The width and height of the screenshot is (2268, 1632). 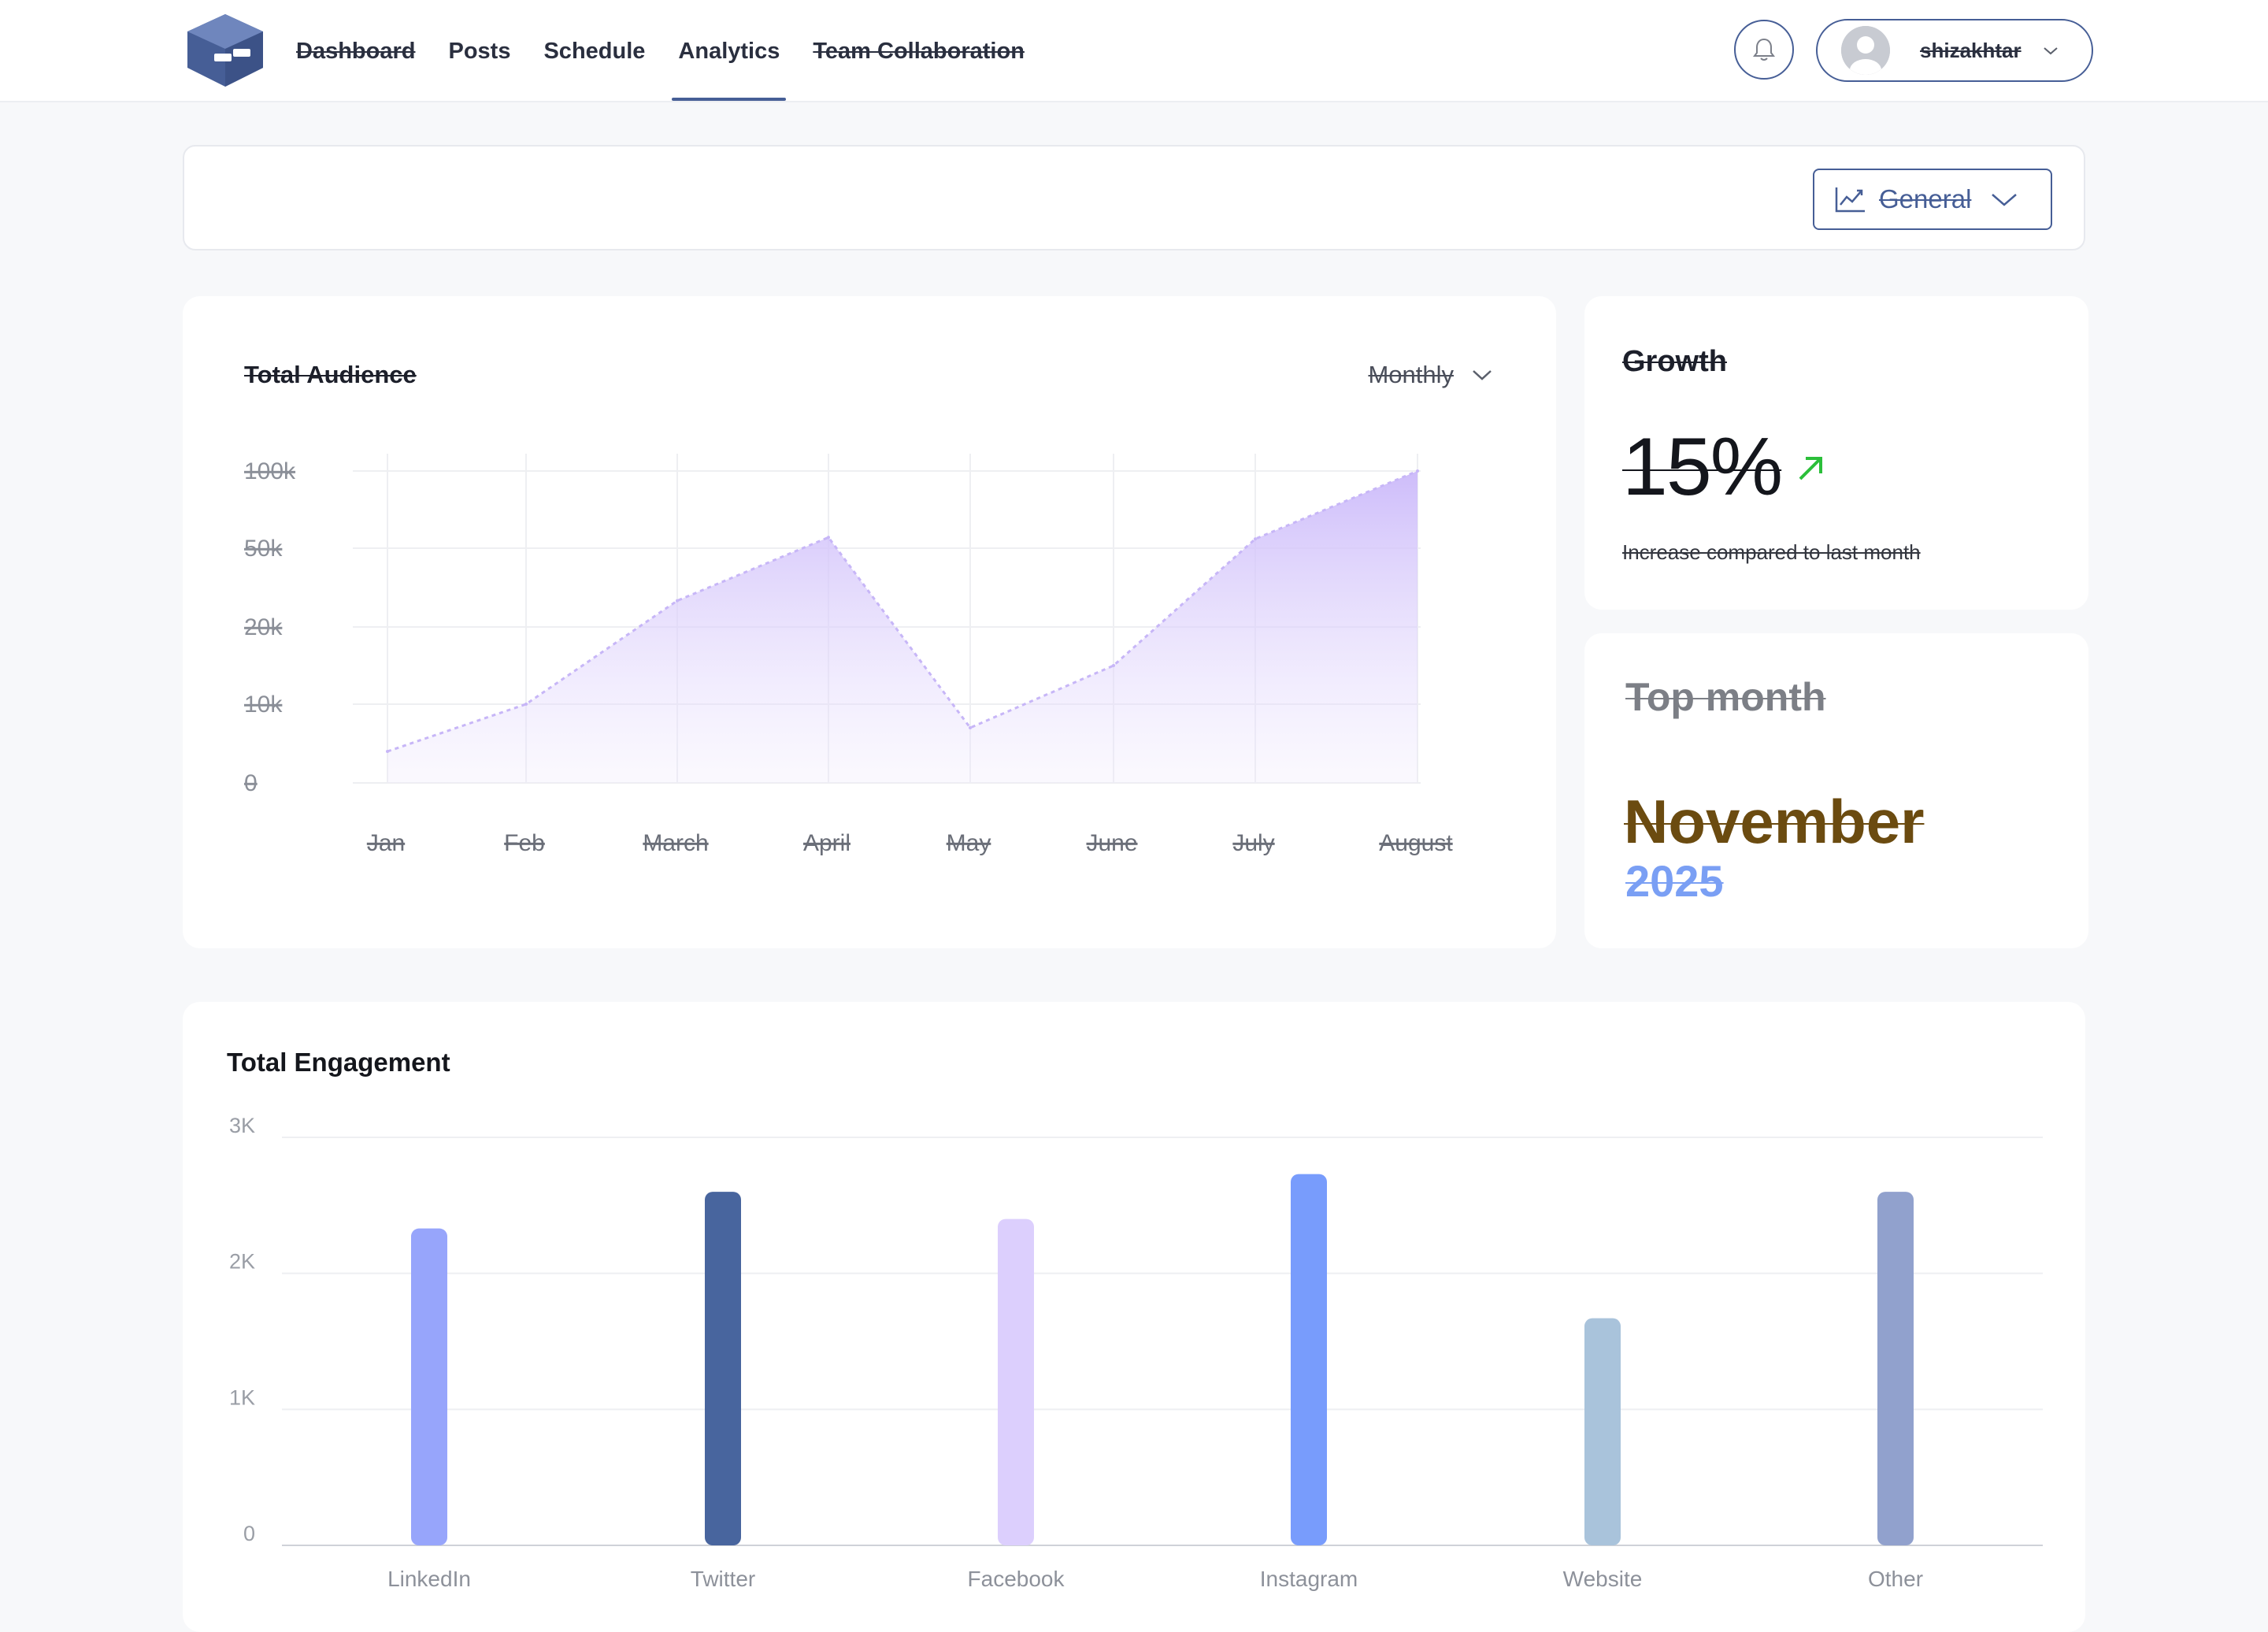 What do you see at coordinates (386, 843) in the screenshot?
I see `audience-x-tick: Jan` at bounding box center [386, 843].